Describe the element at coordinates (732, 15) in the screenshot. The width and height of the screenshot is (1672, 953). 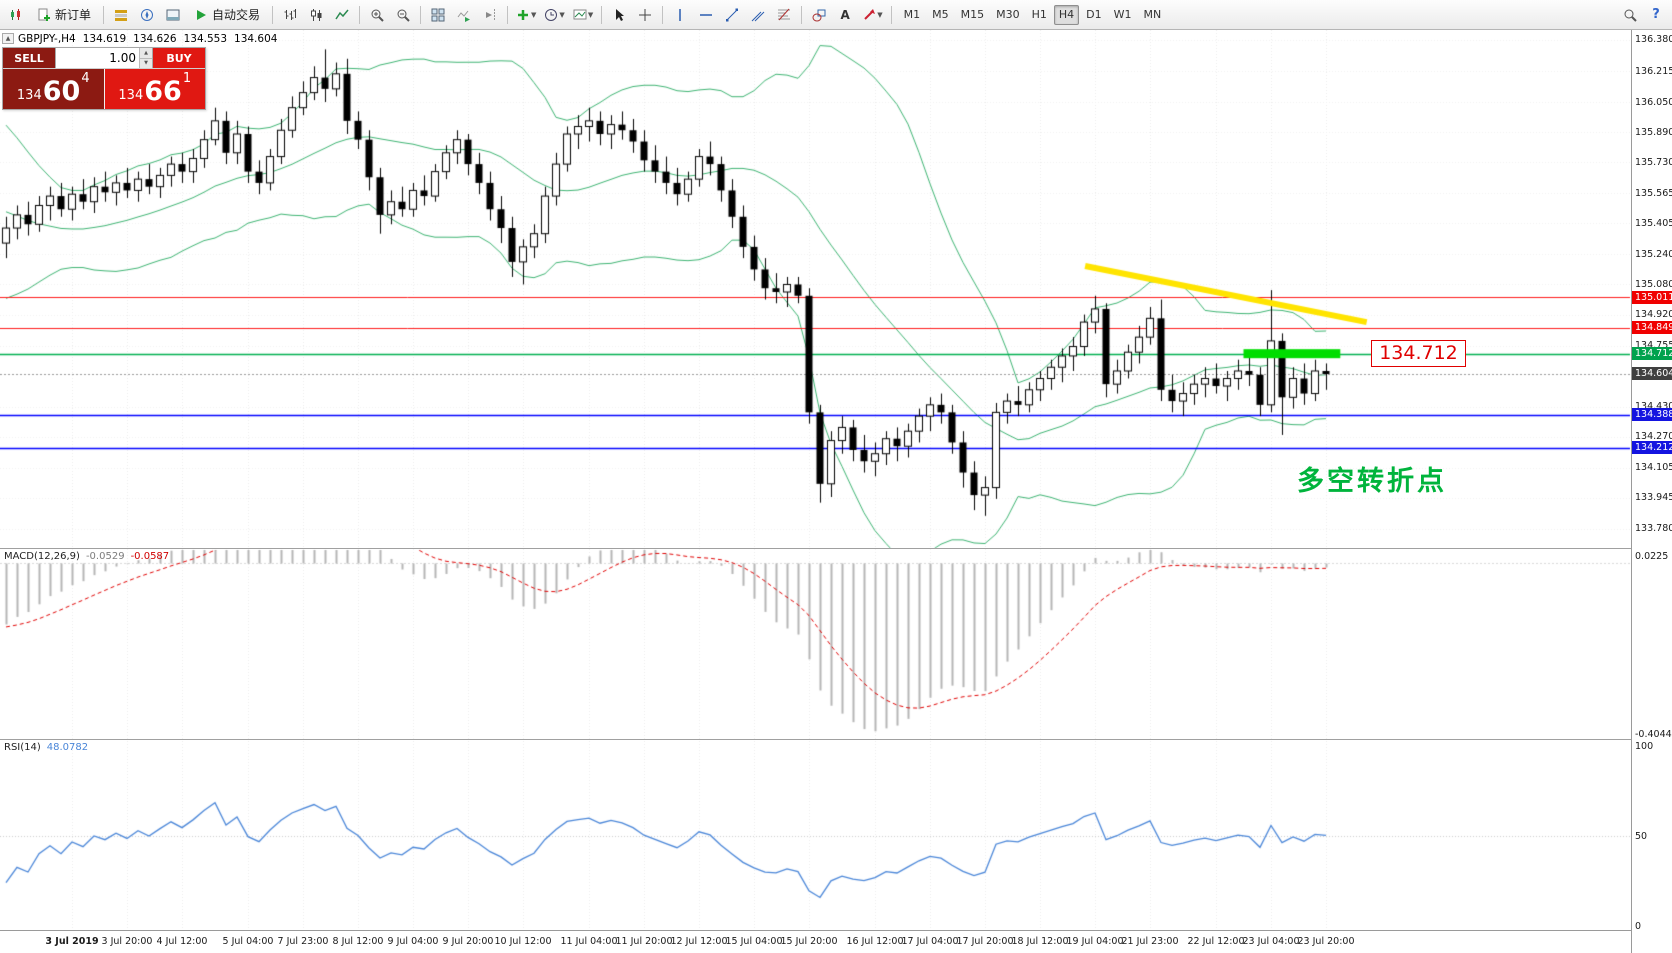
I see `trendline-button` at that location.